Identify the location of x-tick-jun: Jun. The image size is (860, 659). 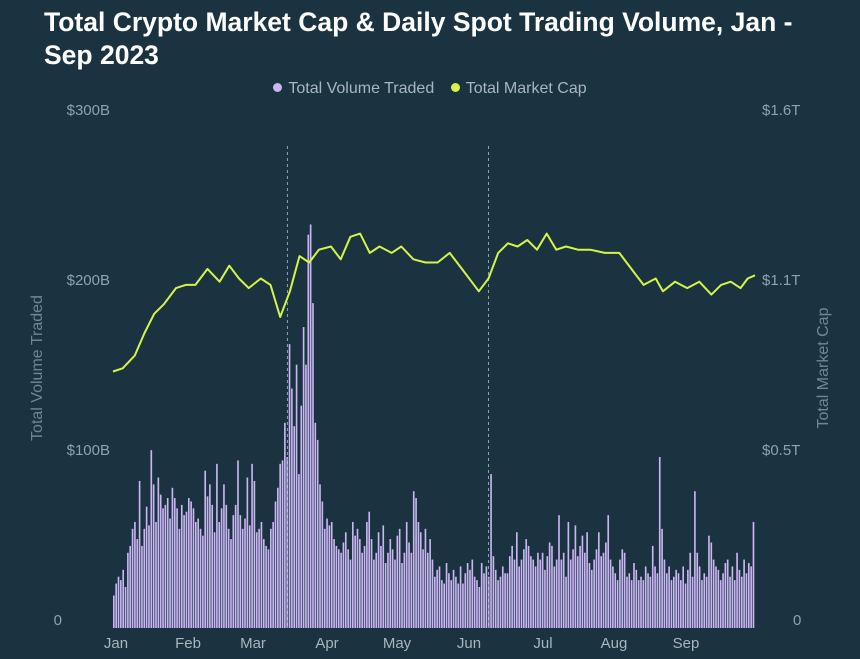
(469, 643).